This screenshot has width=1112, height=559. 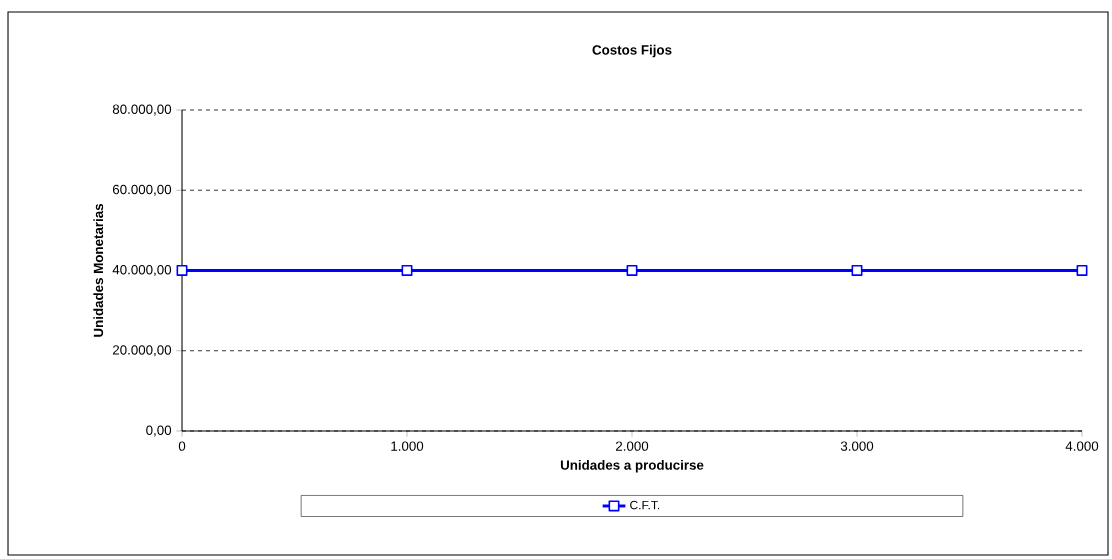 I want to click on x-axis-title: Unidades a producirse, so click(x=632, y=466).